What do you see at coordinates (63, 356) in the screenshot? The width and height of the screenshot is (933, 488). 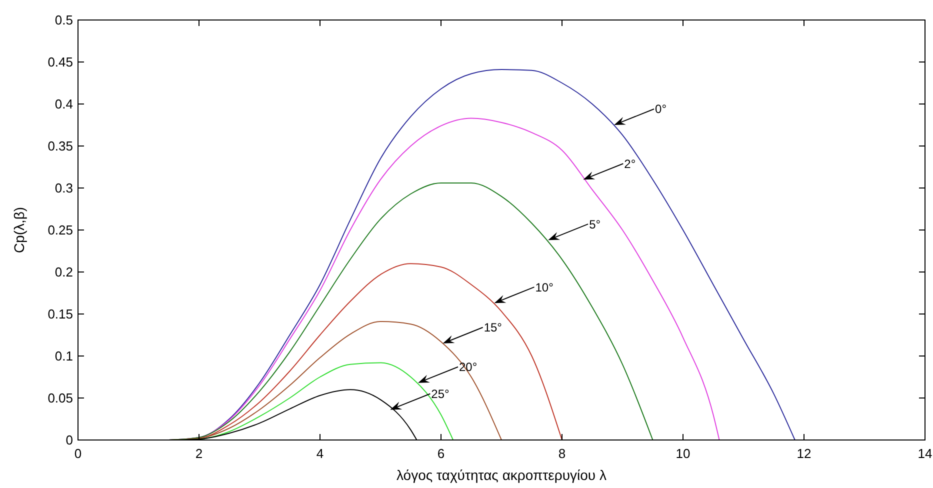 I see `y-tick-label: 0.1` at bounding box center [63, 356].